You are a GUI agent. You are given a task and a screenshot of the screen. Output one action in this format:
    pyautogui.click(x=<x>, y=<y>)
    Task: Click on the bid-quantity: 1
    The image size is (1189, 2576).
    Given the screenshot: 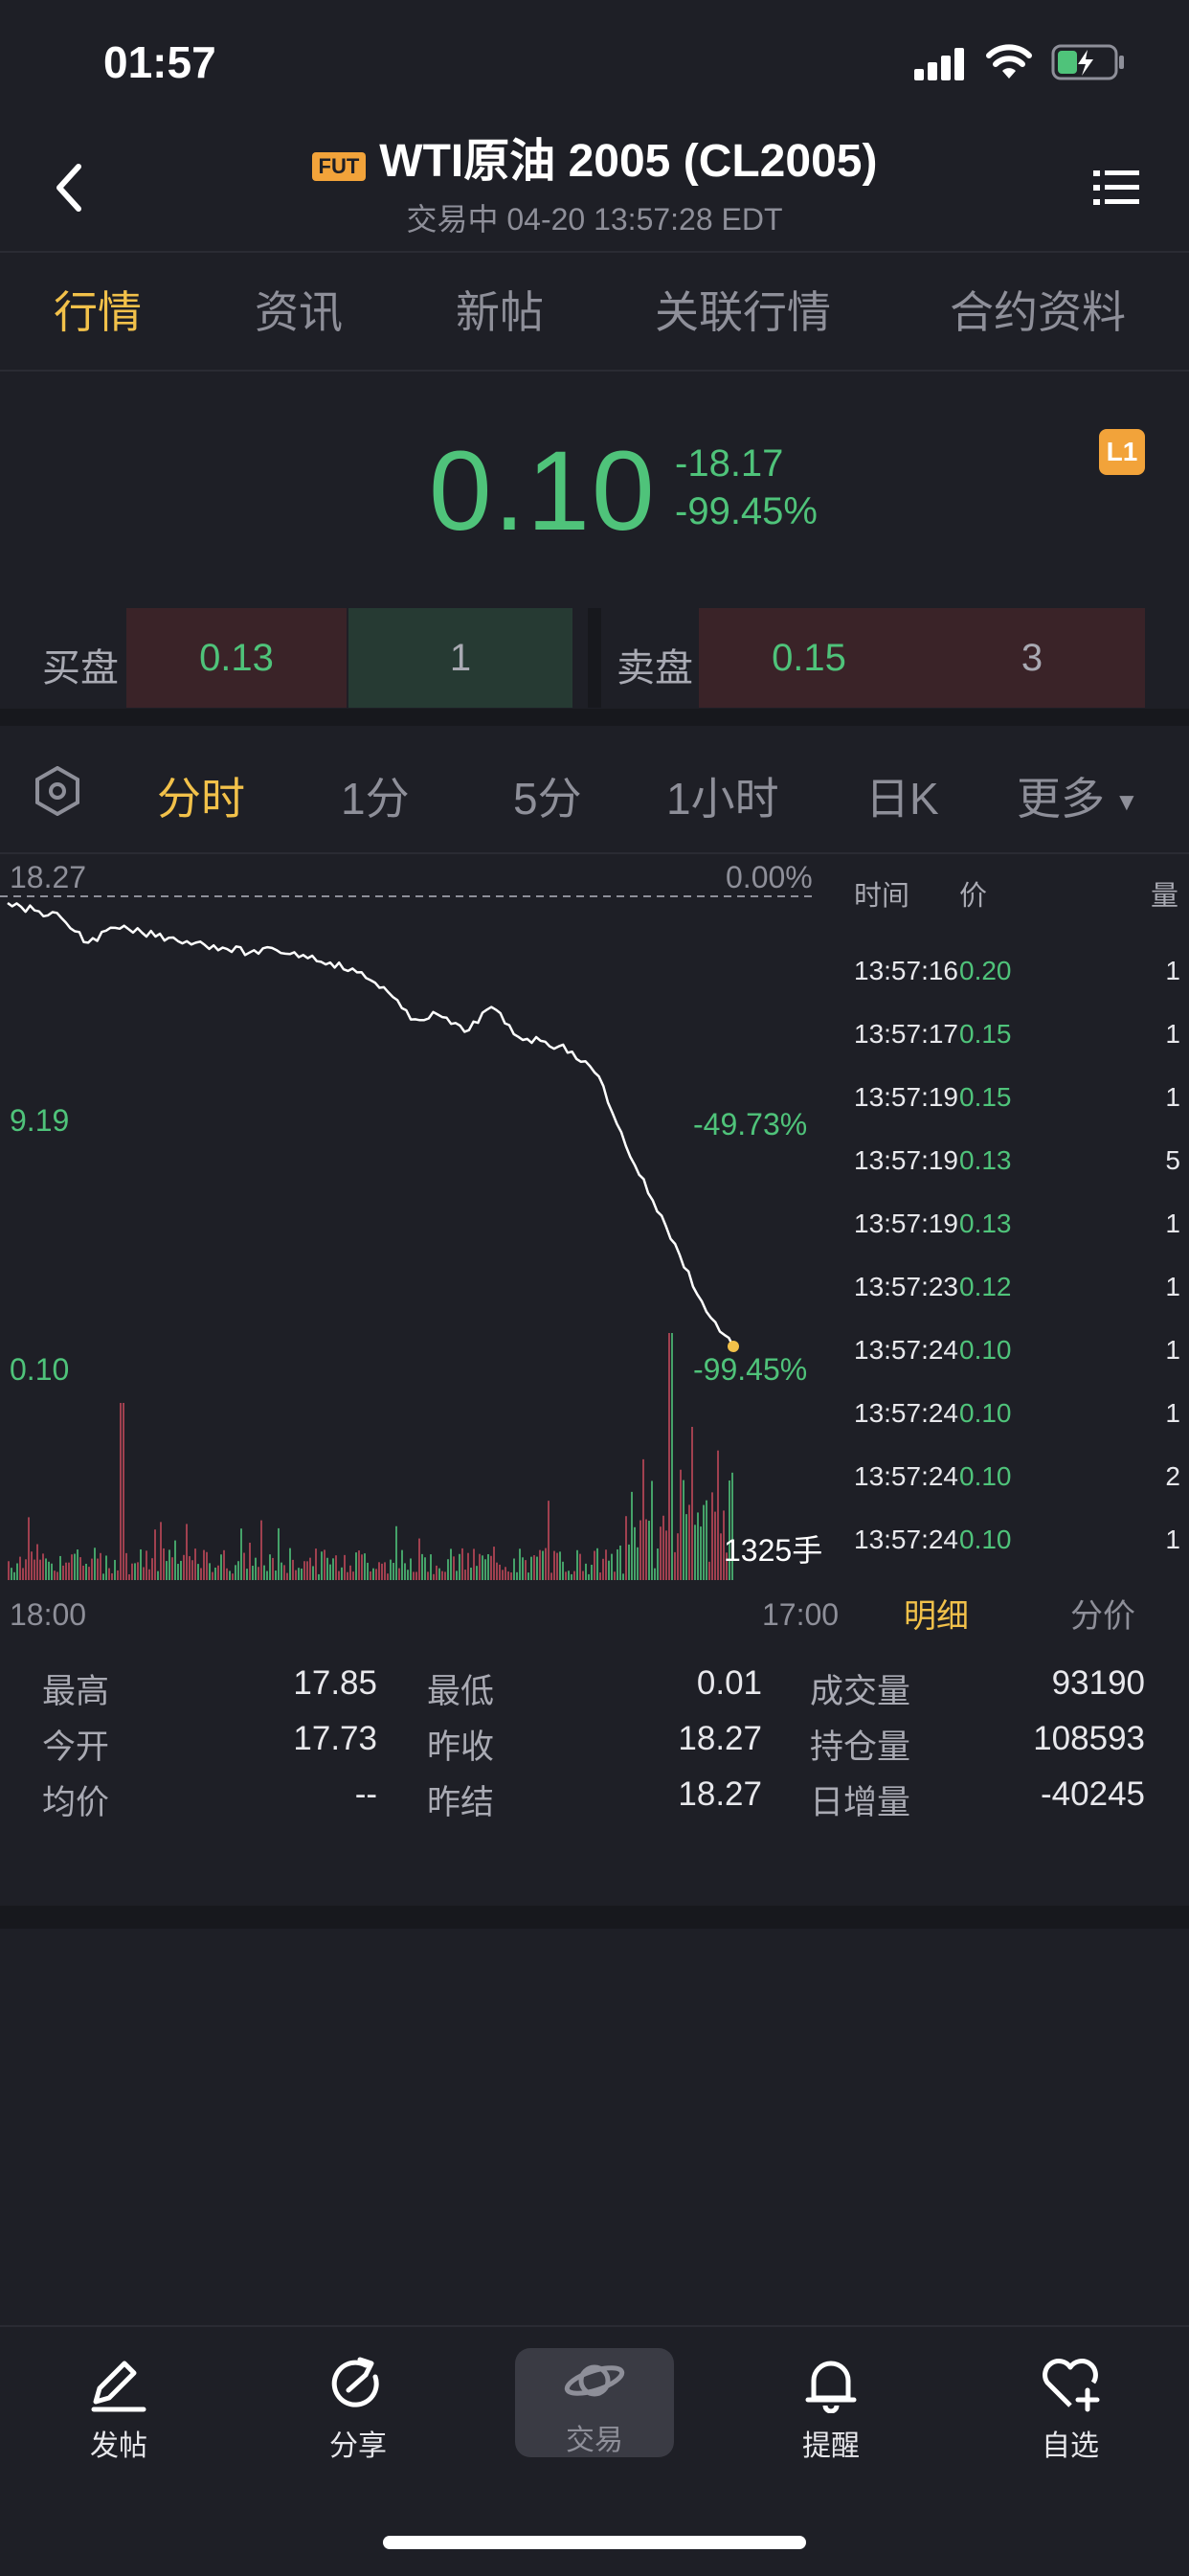 What is the action you would take?
    pyautogui.click(x=460, y=658)
    